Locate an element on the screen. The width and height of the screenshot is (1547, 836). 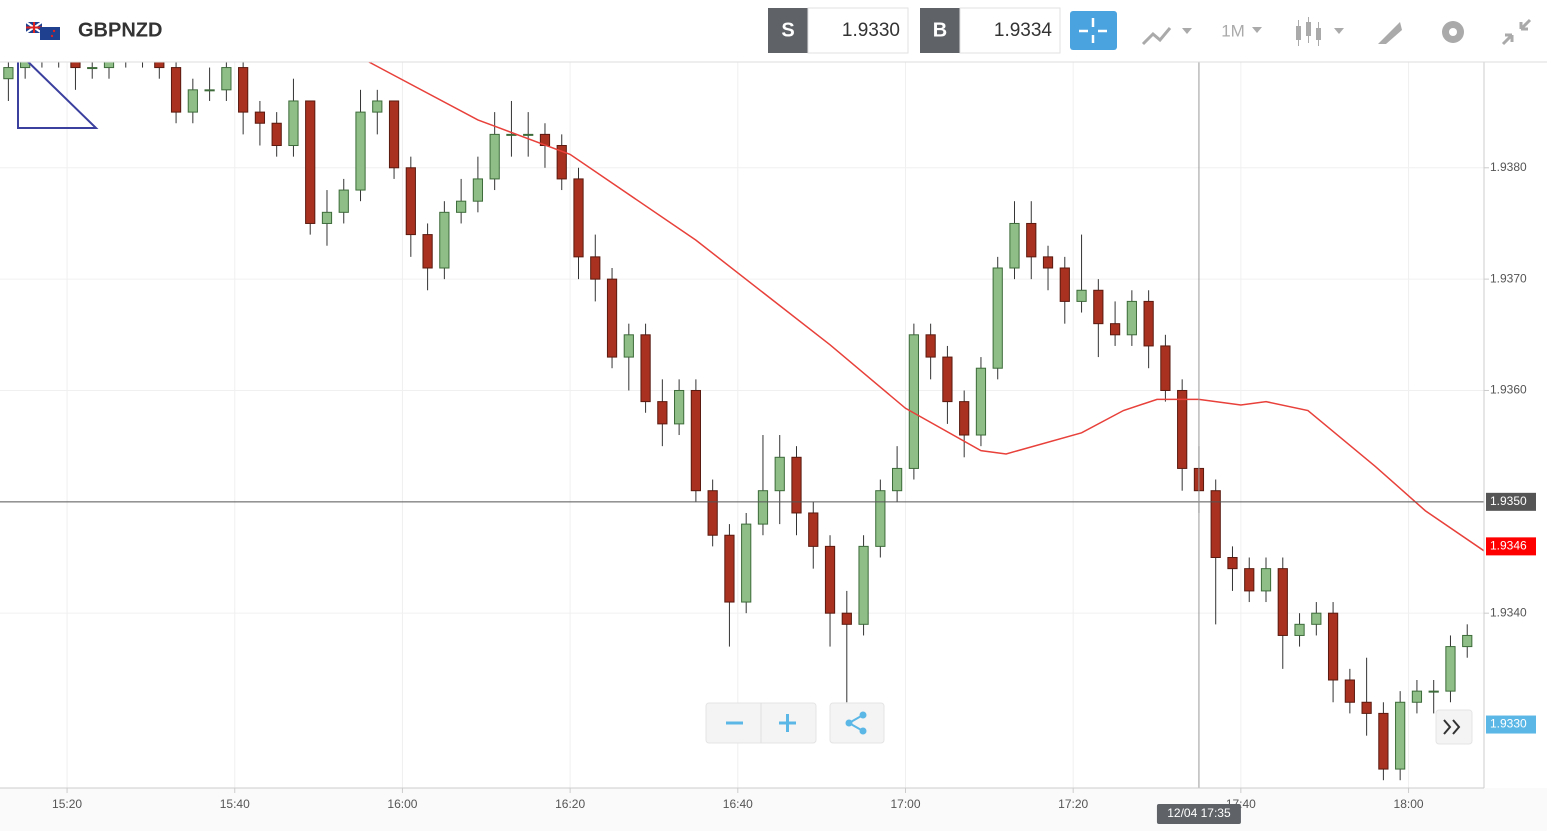
share-button is located at coordinates (857, 723).